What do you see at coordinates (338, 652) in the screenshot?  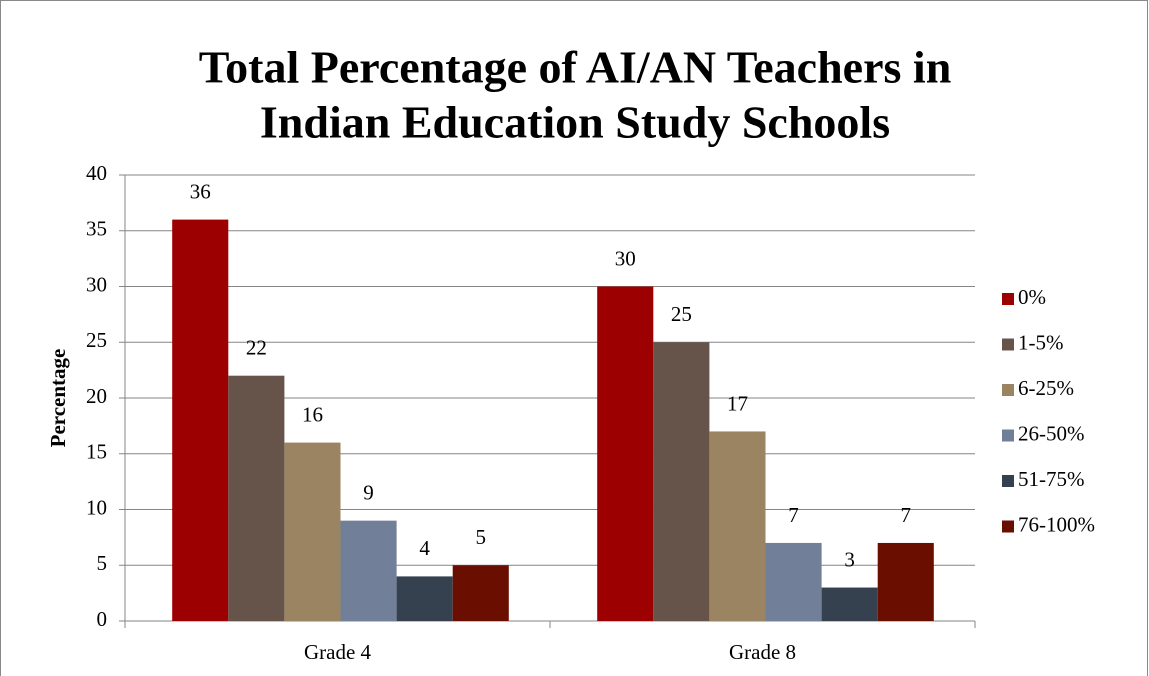 I see `x-tick-label: Grade 4` at bounding box center [338, 652].